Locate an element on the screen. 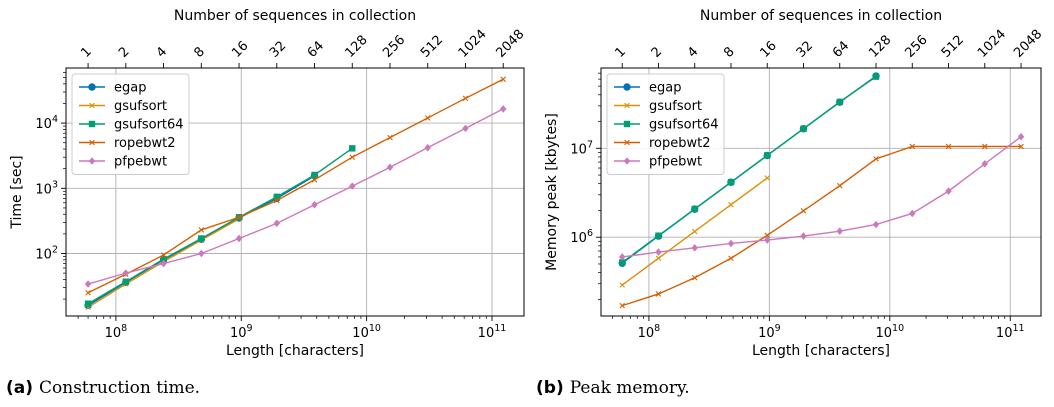  top-axis-label: Number of sequences in collection is located at coordinates (821, 16).